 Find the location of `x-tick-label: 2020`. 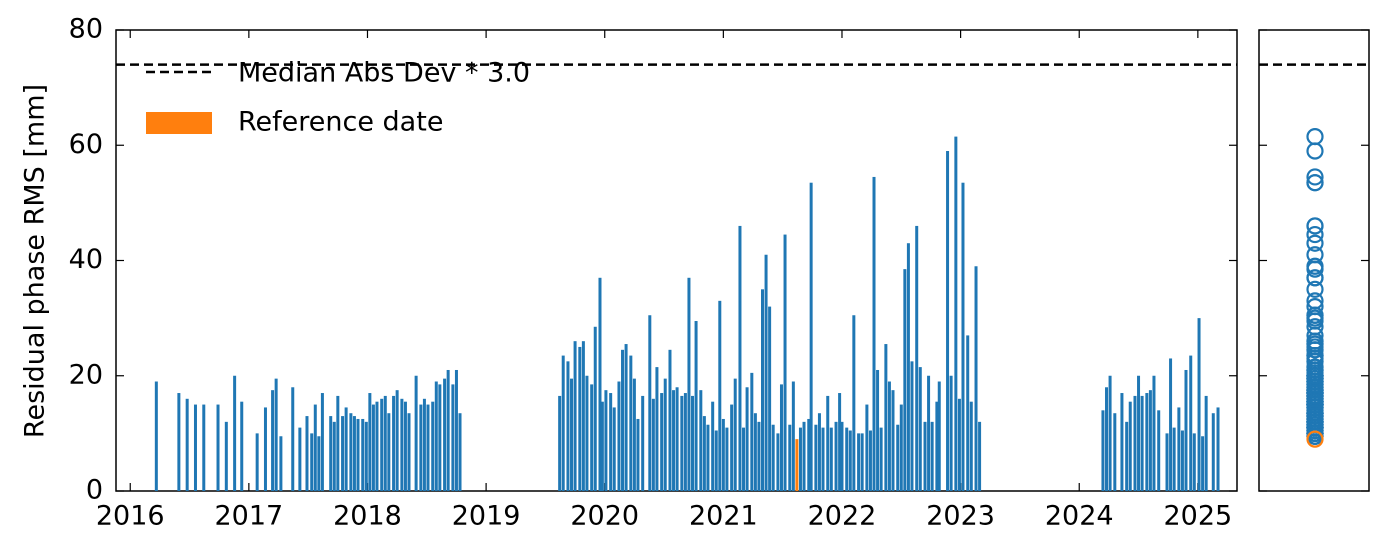

x-tick-label: 2020 is located at coordinates (604, 516).